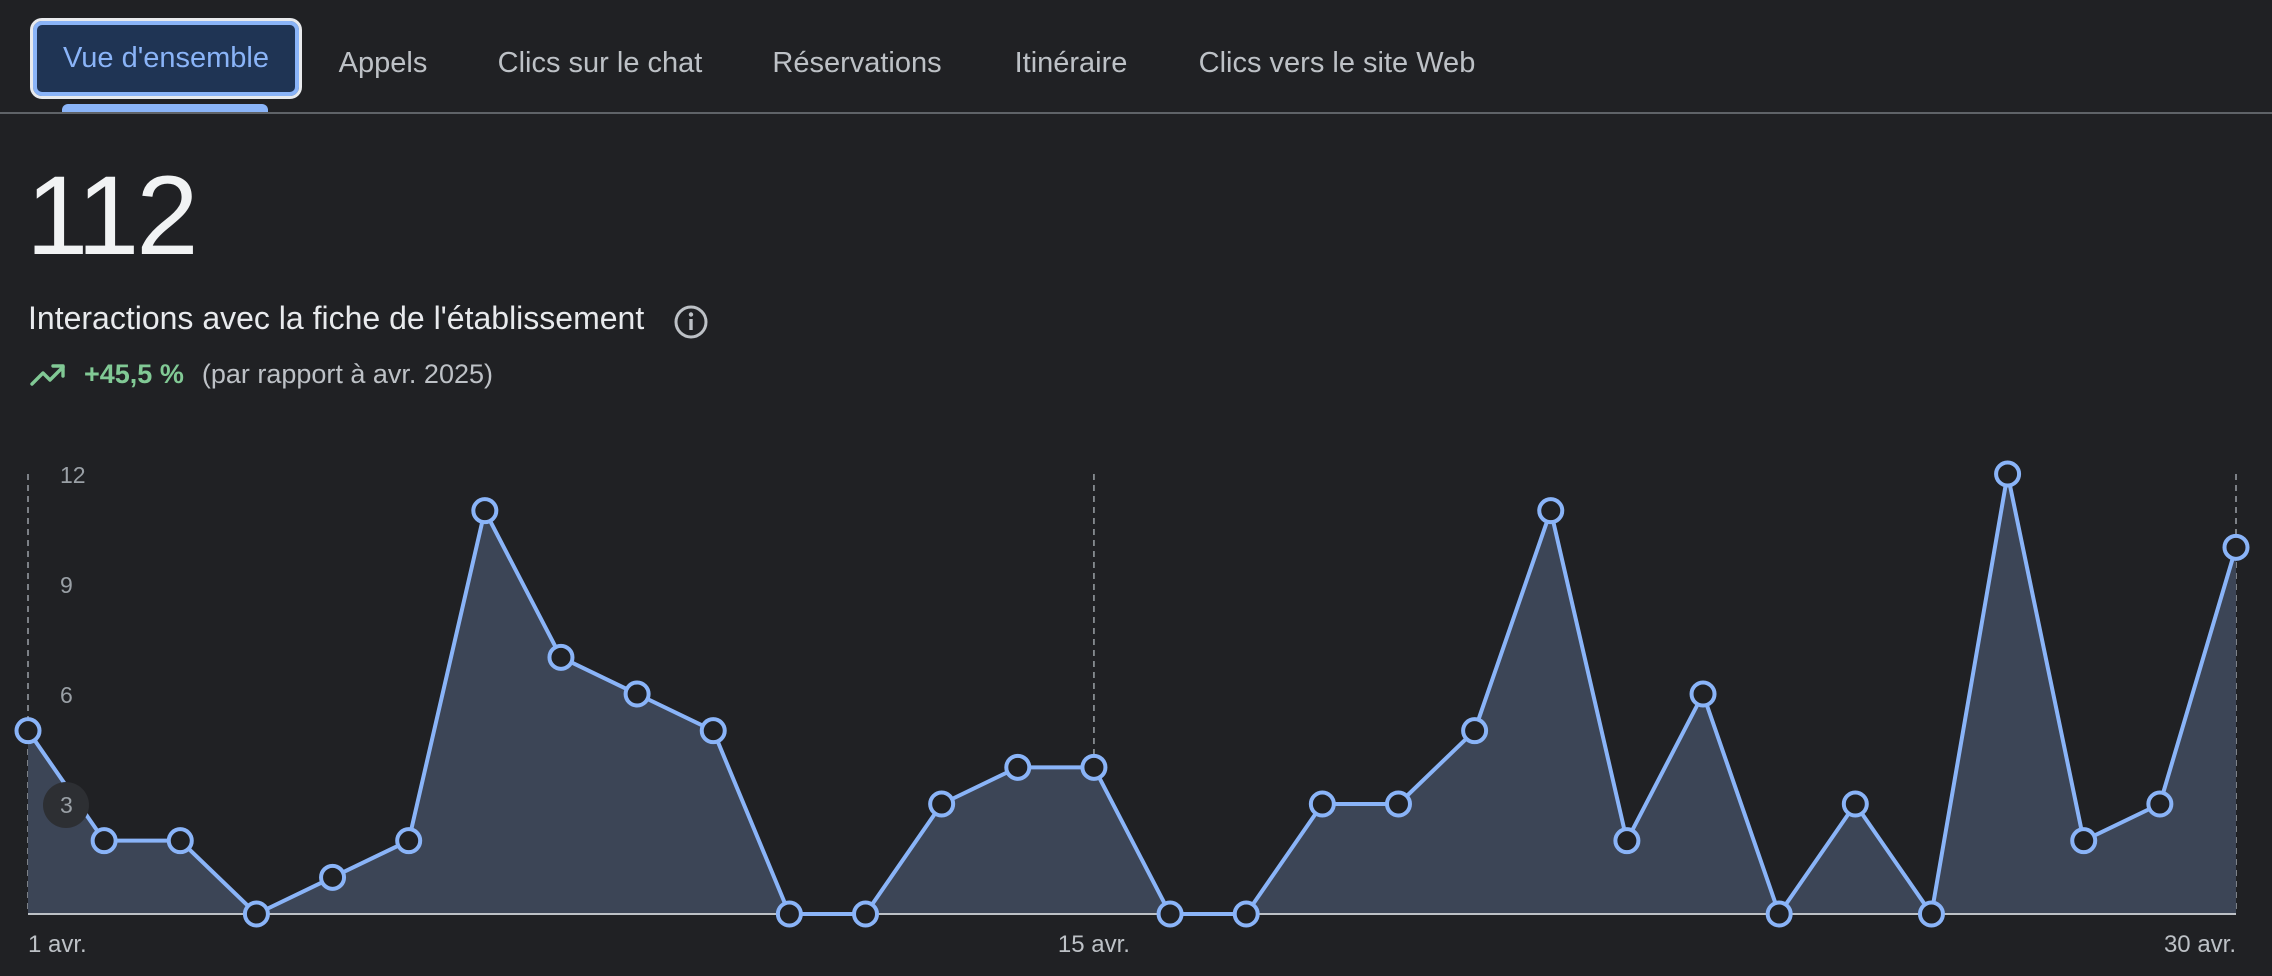 The height and width of the screenshot is (976, 2272). Describe the element at coordinates (1071, 62) in the screenshot. I see `tab-directions: Itinéraire` at that location.